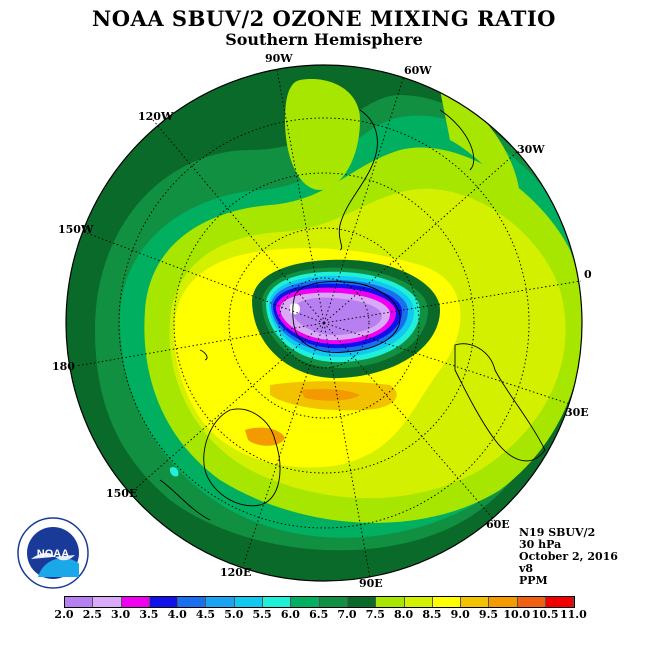 The image size is (648, 648). Describe the element at coordinates (203, 355) in the screenshot. I see `coastline-new-zealand` at that location.